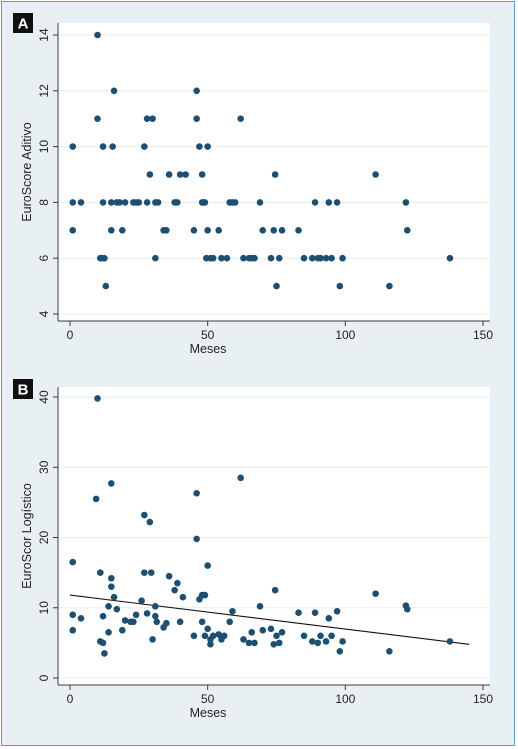  What do you see at coordinates (44, 397) in the screenshot?
I see `y-tick-label: 40` at bounding box center [44, 397].